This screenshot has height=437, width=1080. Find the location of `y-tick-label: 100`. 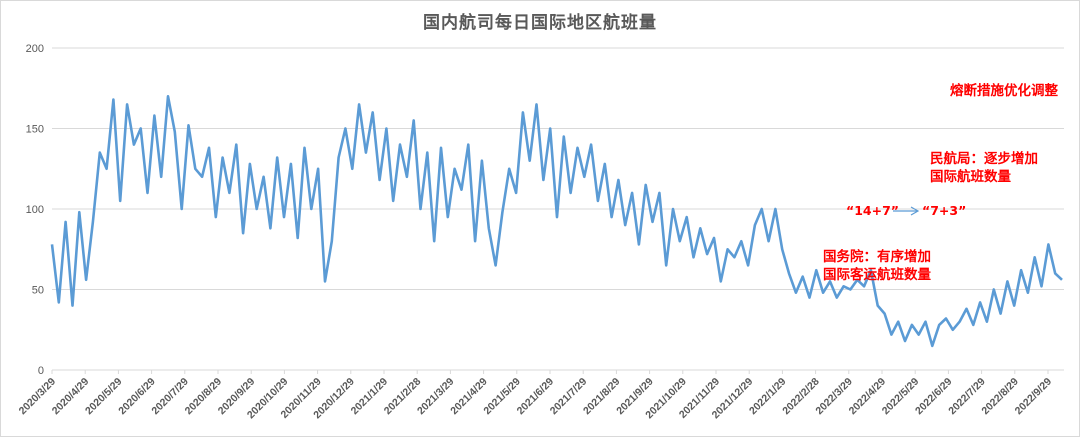

y-tick-label: 100 is located at coordinates (35, 210).